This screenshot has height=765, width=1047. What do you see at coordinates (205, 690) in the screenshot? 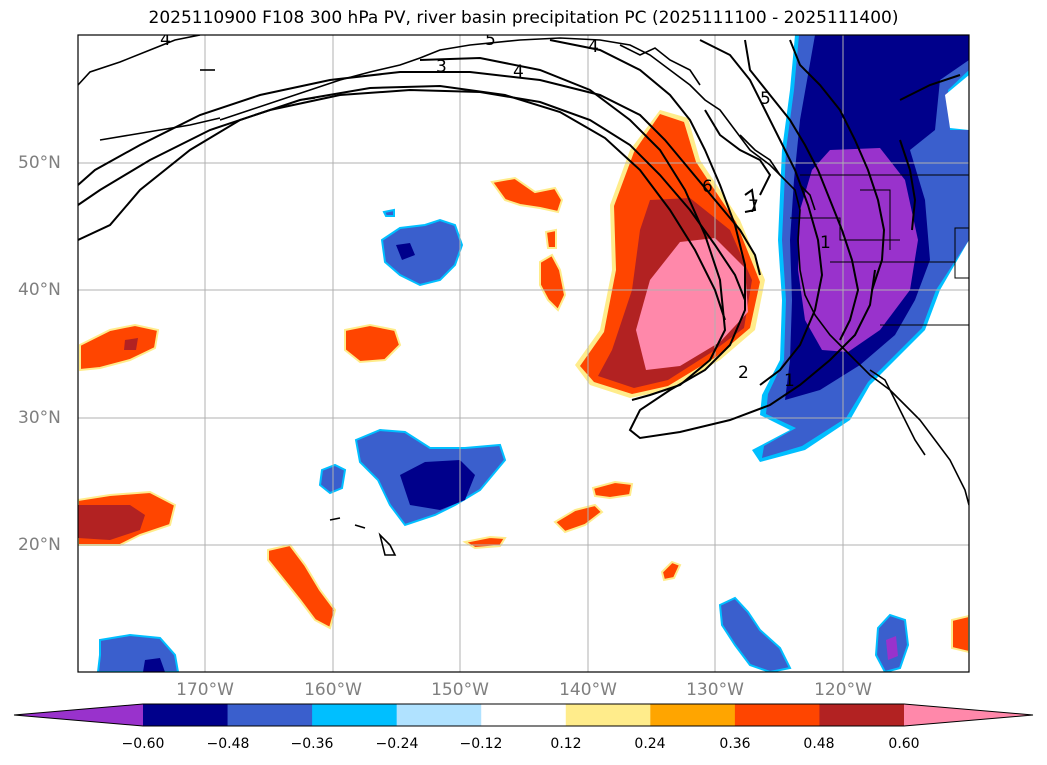
I see `longitude-label: 170°W` at bounding box center [205, 690].